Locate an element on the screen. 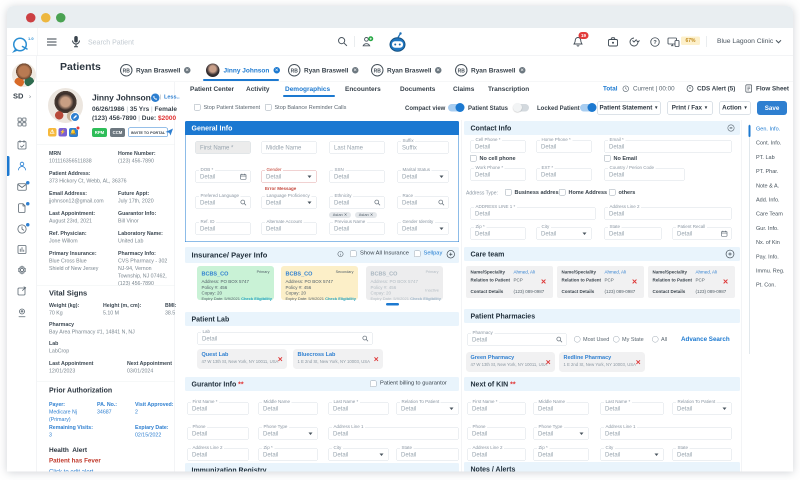  svg-text: 1.0 is located at coordinates (31, 38).